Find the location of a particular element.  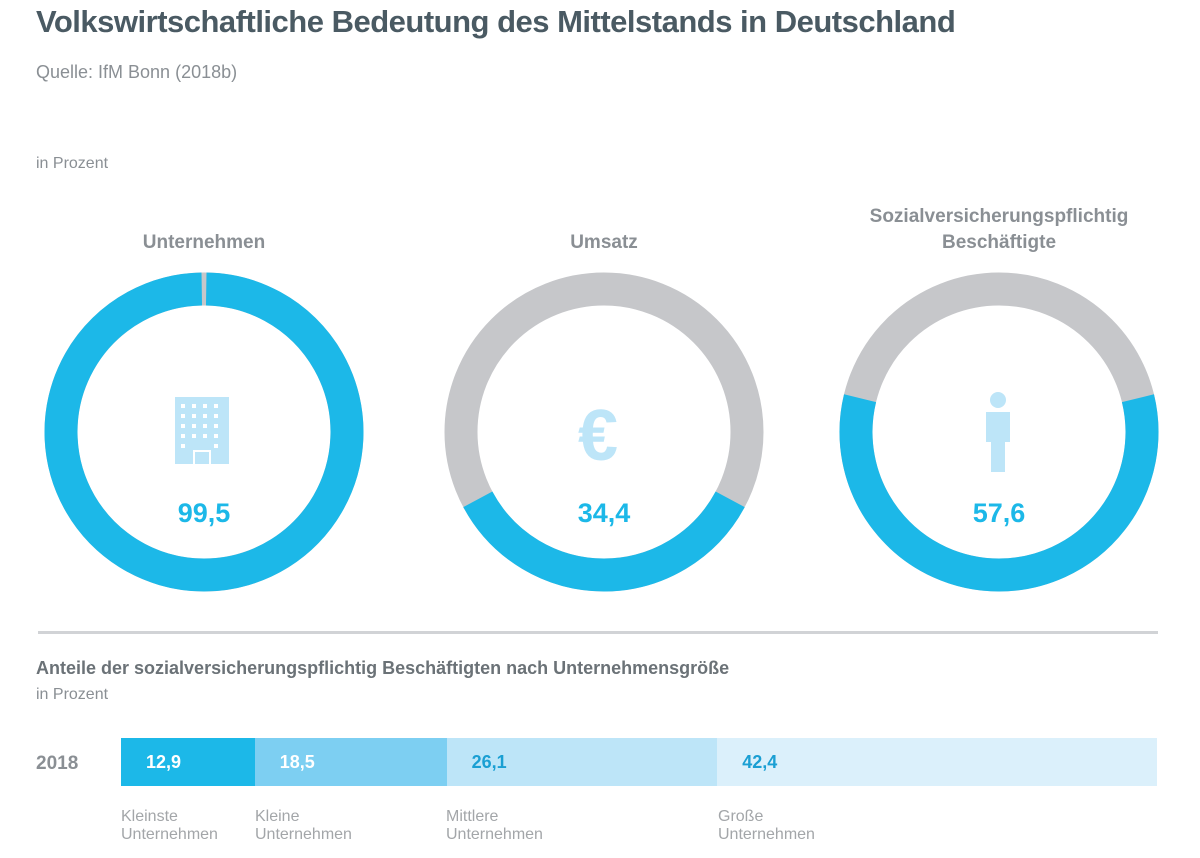

bar-data-label: 18,5 is located at coordinates (297, 762).